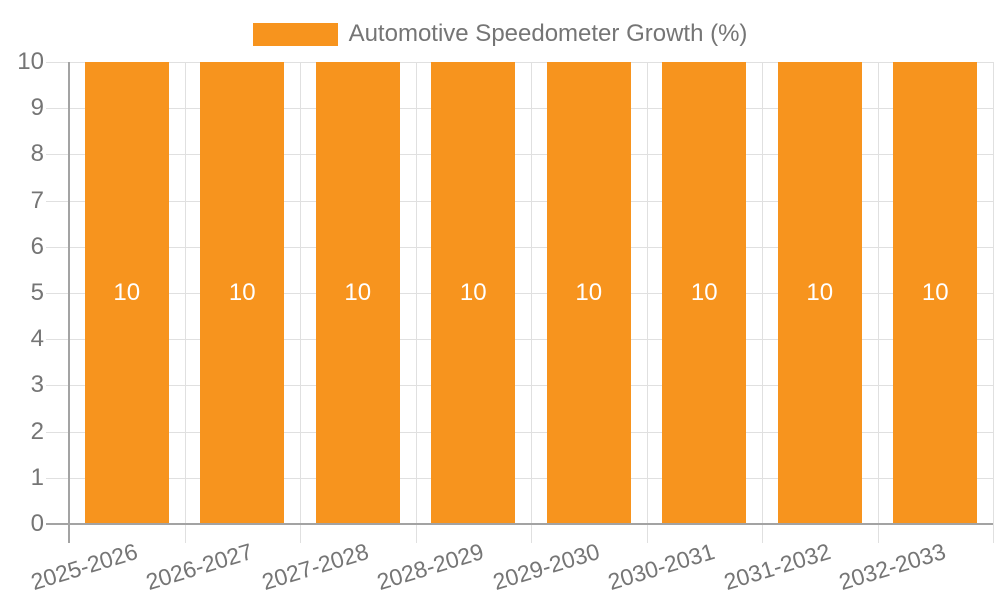 The image size is (1000, 600). I want to click on y-axis-line, so click(69, 302).